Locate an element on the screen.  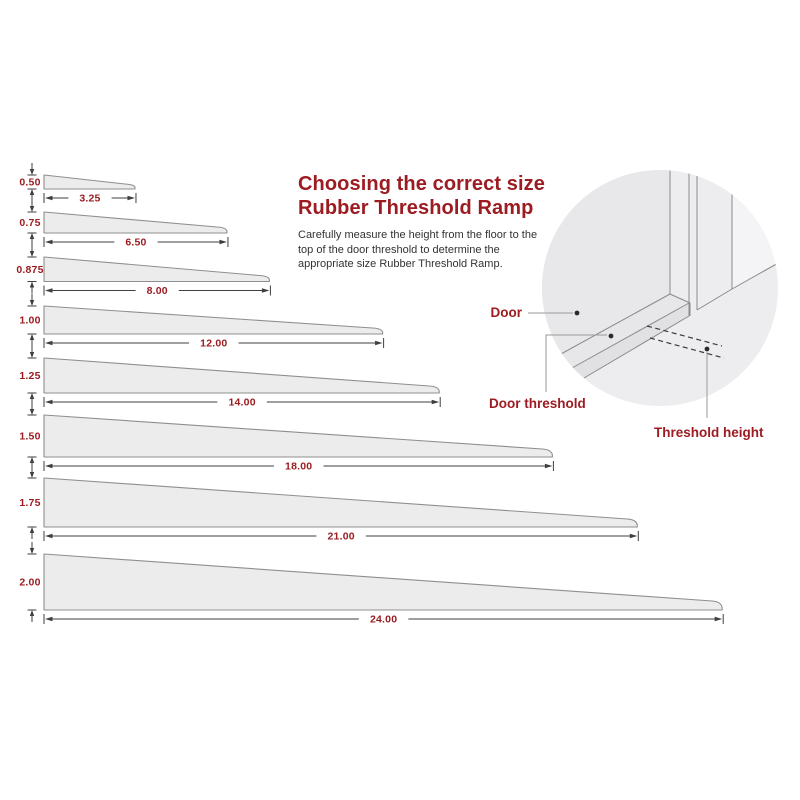
ramp-width-label: 18.00 is located at coordinates (298, 467).